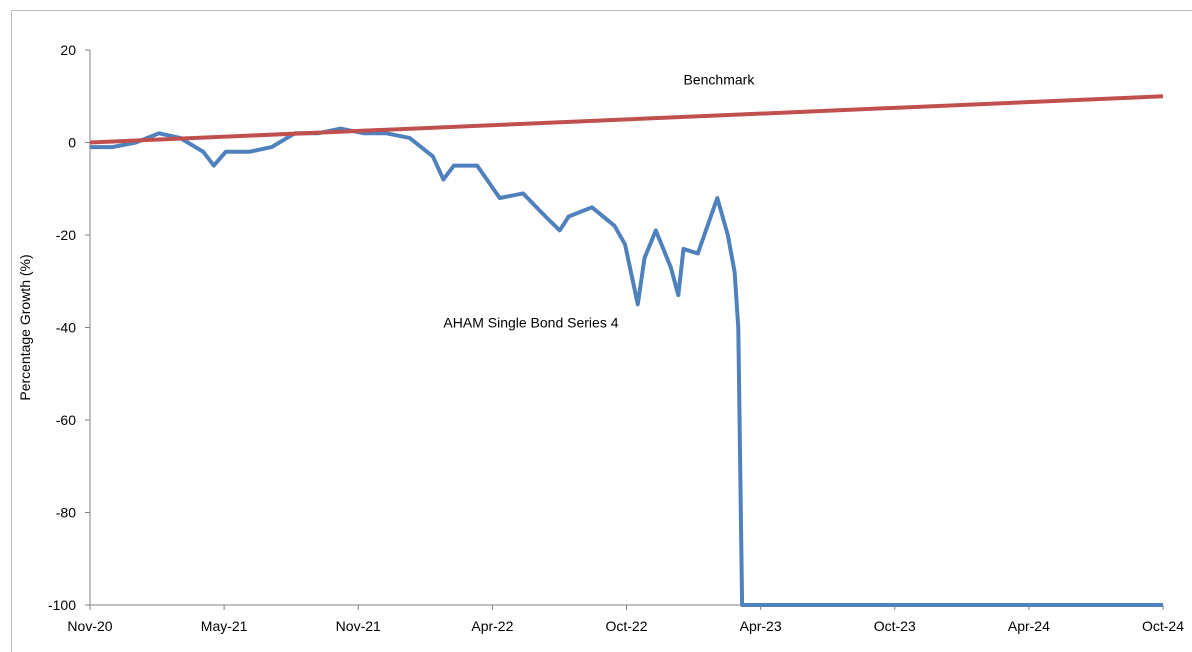 The width and height of the screenshot is (1192, 652). Describe the element at coordinates (66, 420) in the screenshot. I see `y-tick-label: -60` at that location.